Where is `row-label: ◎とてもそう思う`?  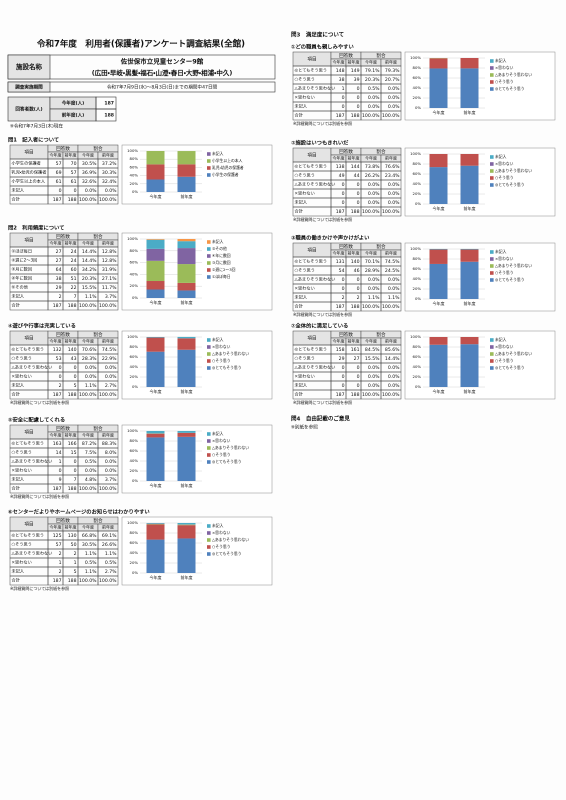 row-label: ◎とてもそう思う is located at coordinates (28, 535).